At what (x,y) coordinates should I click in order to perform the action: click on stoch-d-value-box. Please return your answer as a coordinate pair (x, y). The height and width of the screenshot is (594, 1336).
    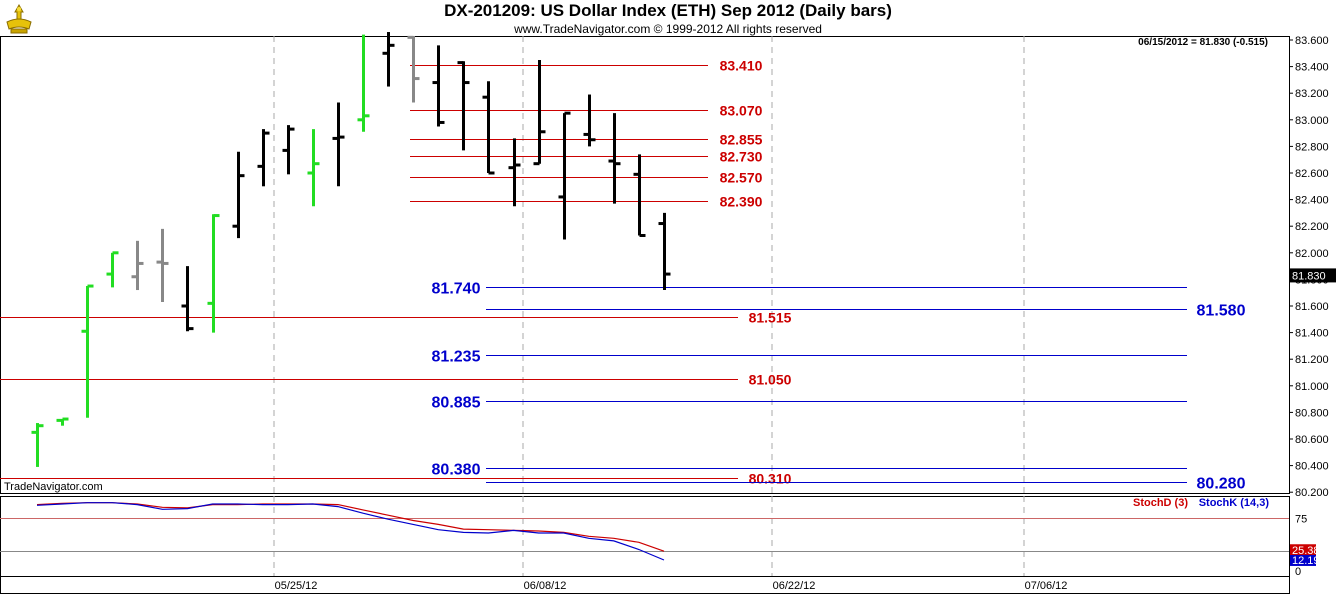
    Looking at the image, I should click on (1303, 550).